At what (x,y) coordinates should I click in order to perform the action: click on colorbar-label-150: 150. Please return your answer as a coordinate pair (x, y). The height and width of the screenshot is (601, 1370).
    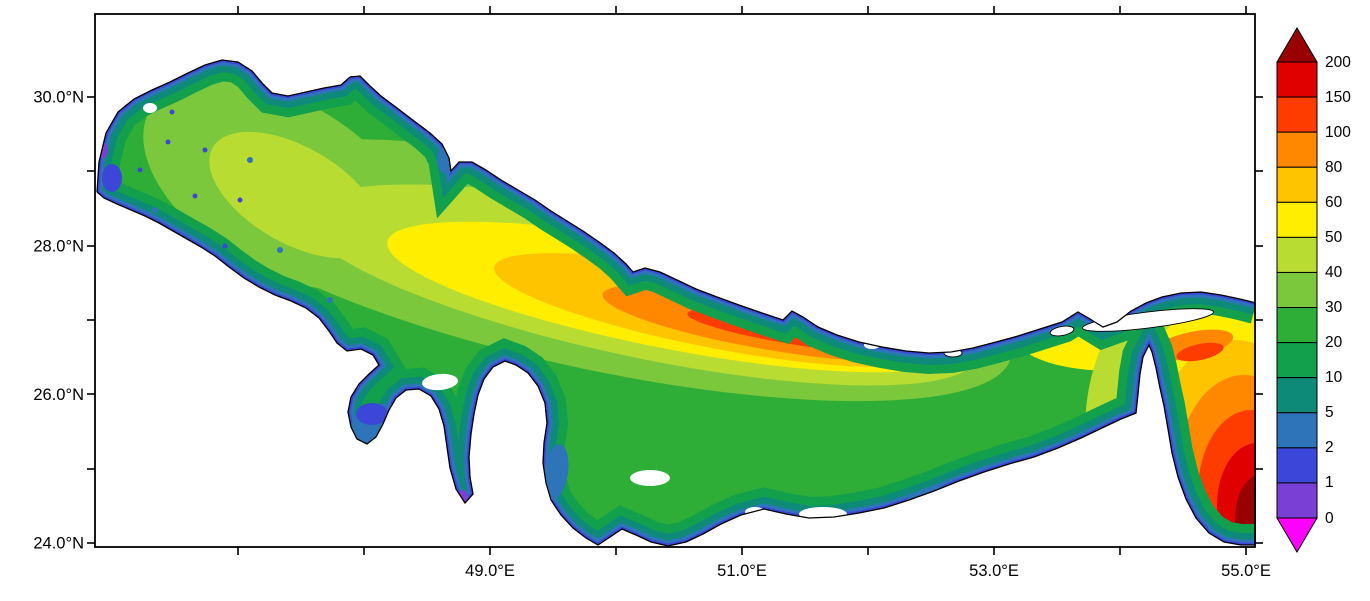
    Looking at the image, I should click on (1338, 97).